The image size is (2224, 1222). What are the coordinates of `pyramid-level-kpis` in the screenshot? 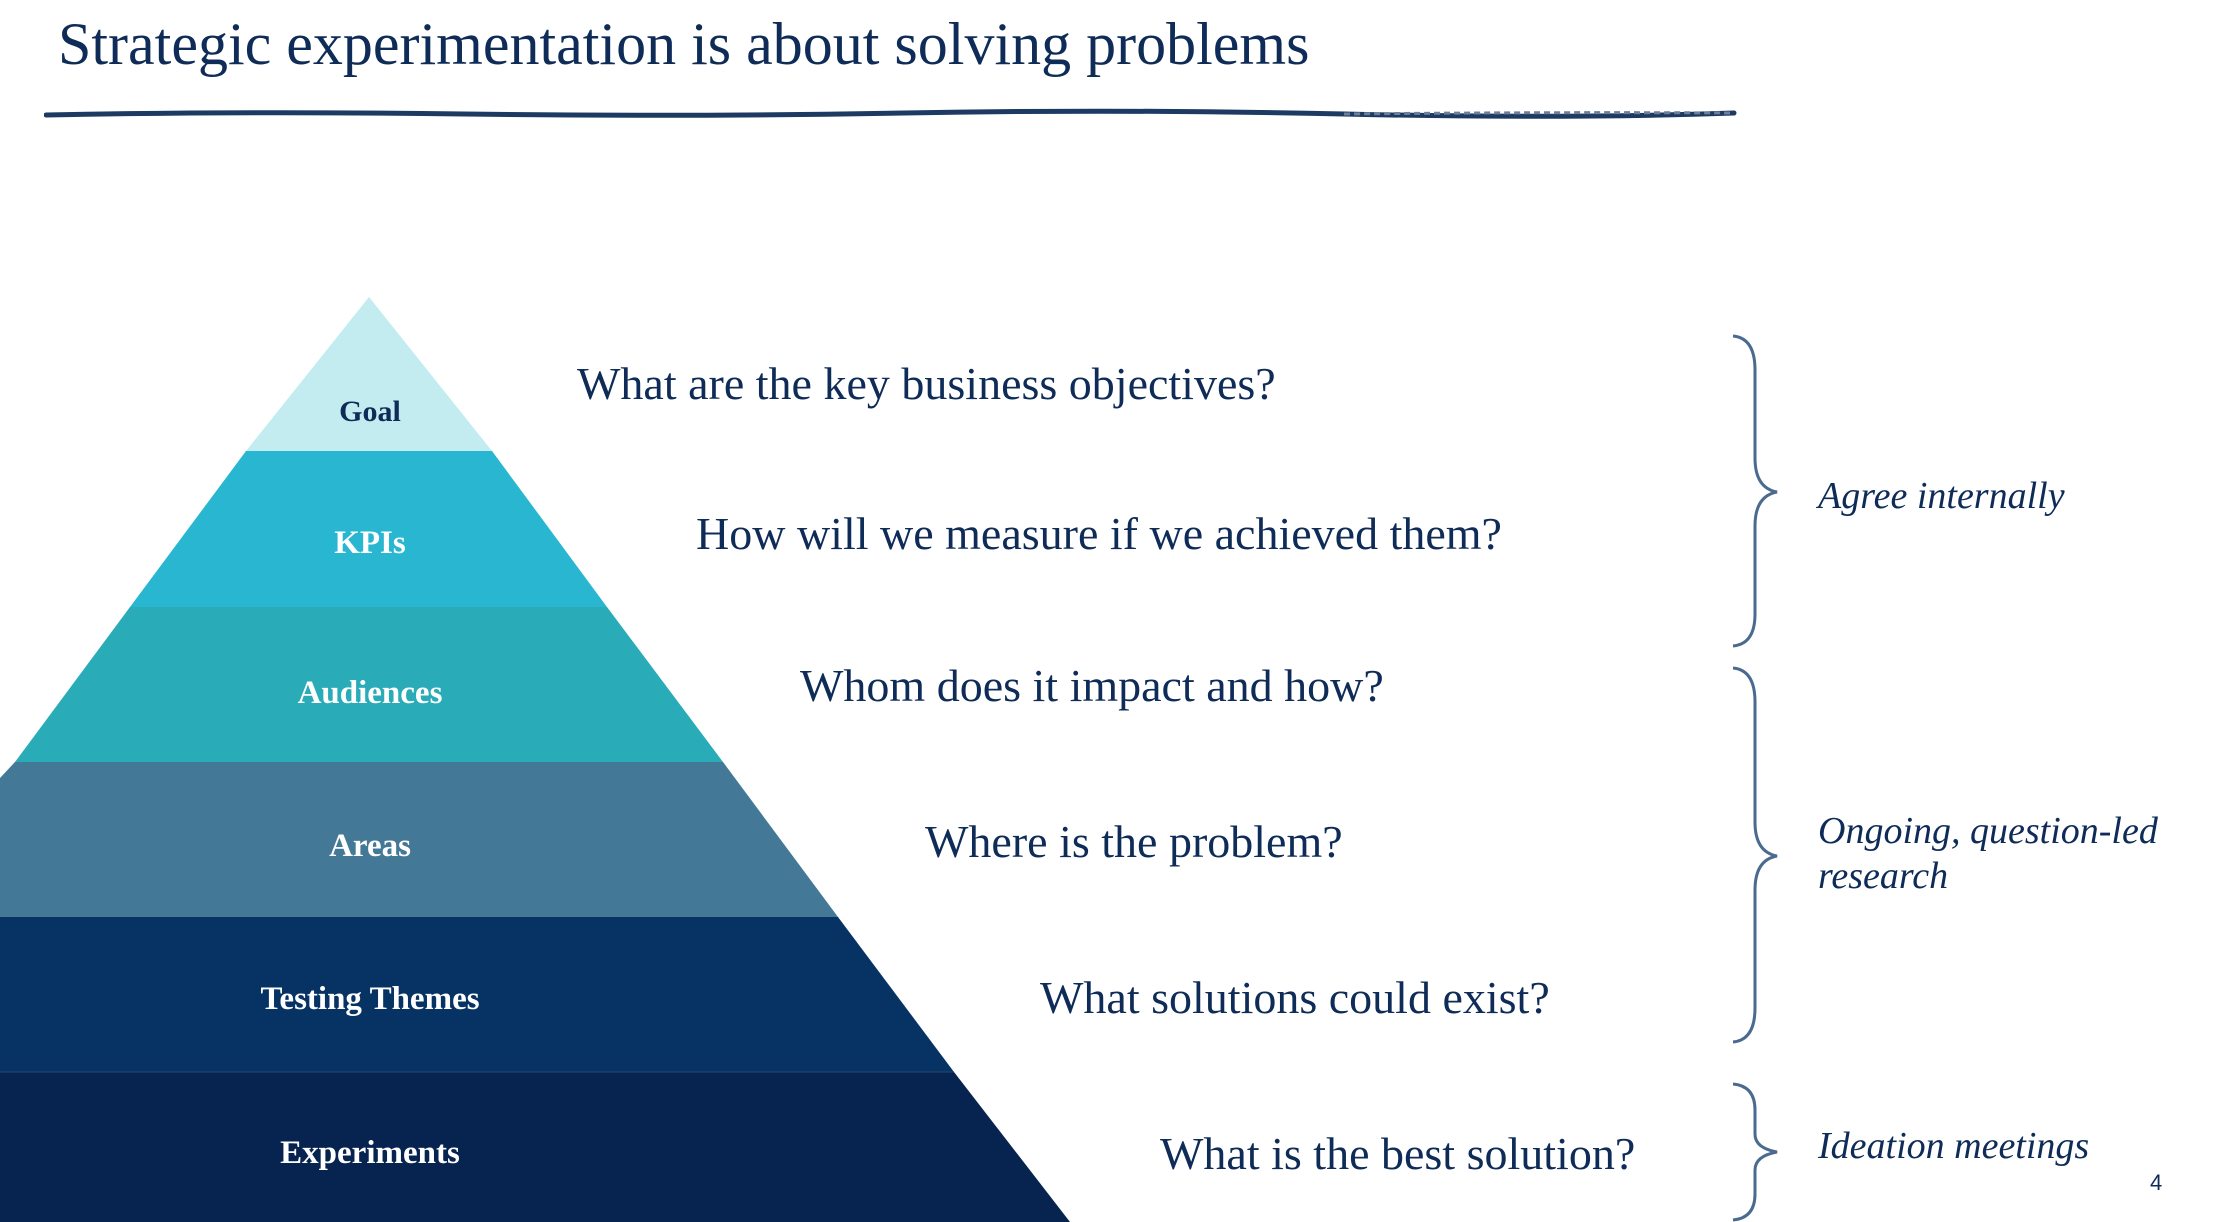 It's located at (368, 529).